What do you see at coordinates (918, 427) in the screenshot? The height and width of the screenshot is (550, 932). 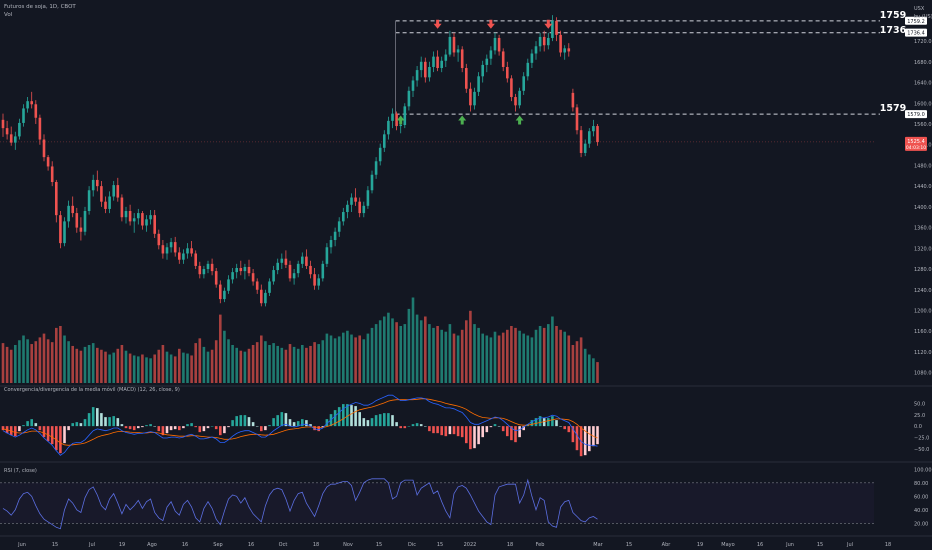 I see `macd-tick-label: 0.0` at bounding box center [918, 427].